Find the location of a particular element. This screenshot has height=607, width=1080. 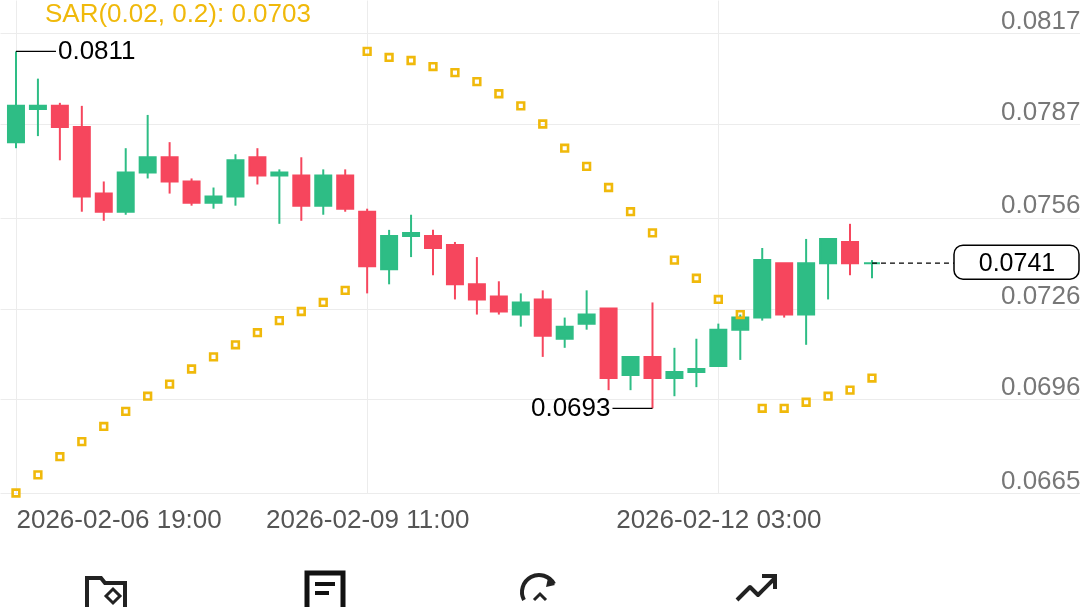

y-tick-label: 0.0696 is located at coordinates (1040, 385).